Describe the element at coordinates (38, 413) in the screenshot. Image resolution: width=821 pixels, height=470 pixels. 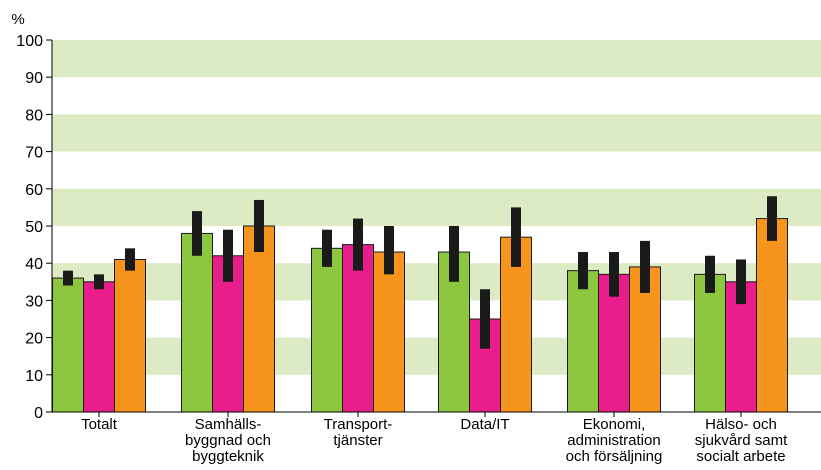
I see `y-tick-label: 0` at that location.